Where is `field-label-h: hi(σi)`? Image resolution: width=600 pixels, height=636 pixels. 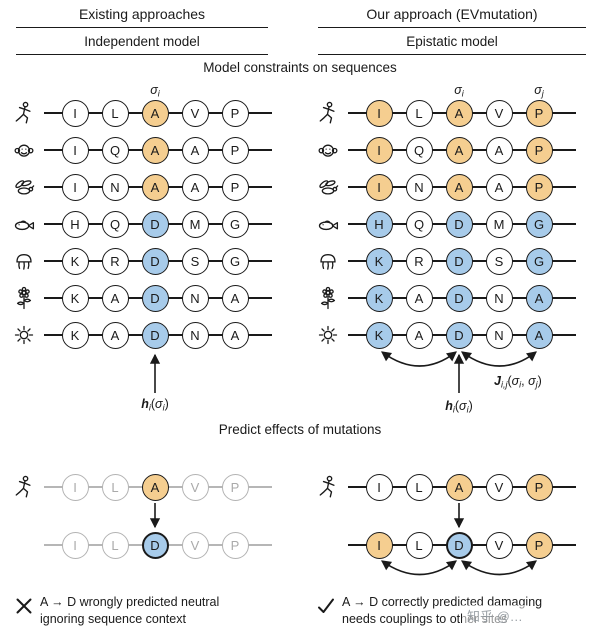 field-label-h: hi(σi) is located at coordinates (155, 405).